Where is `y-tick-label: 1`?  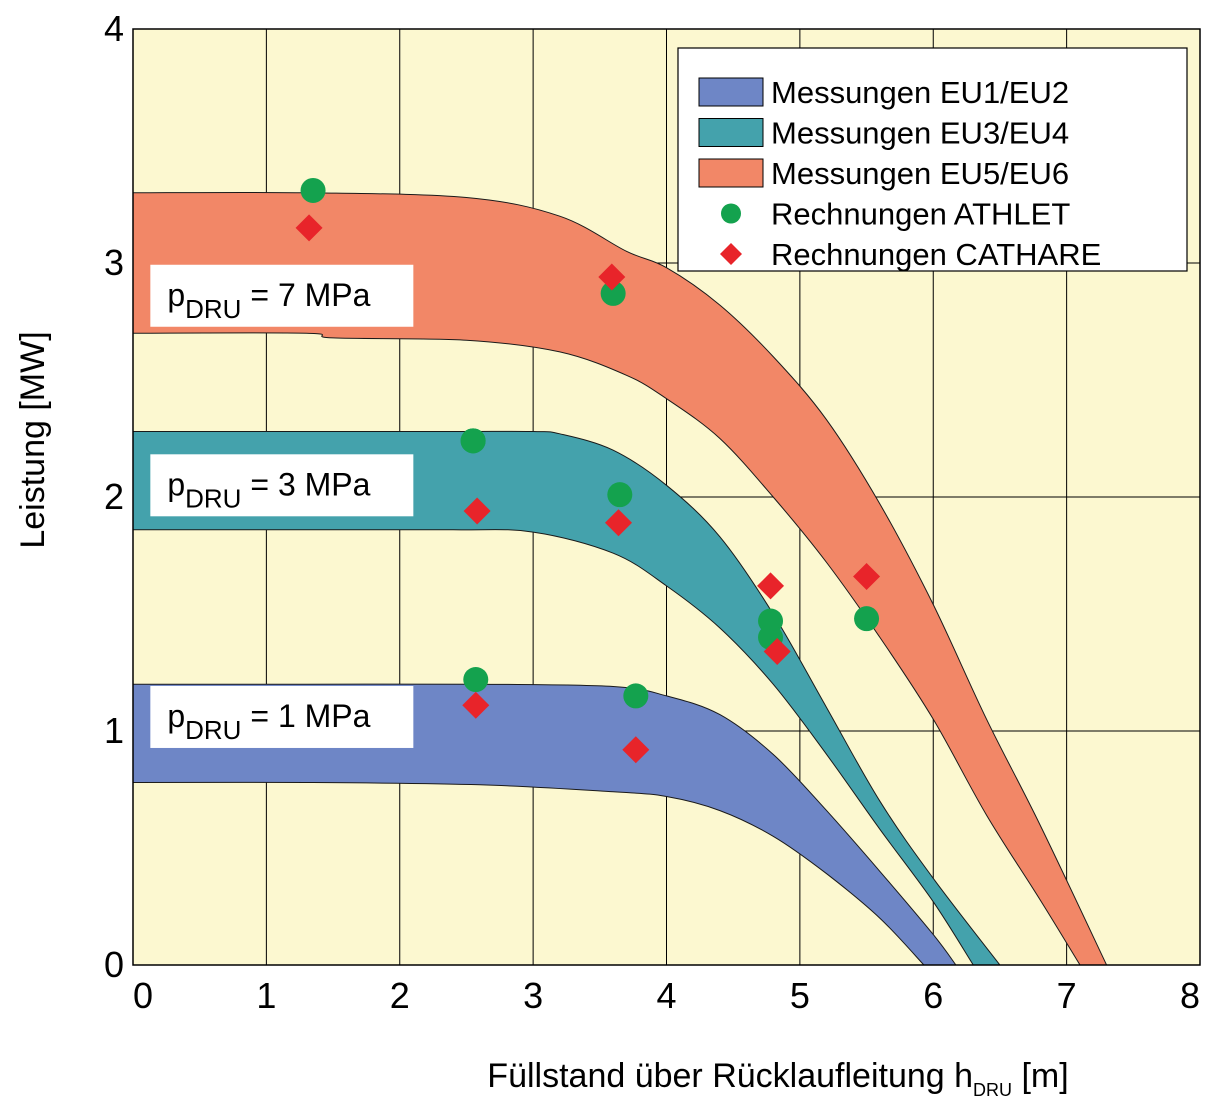
y-tick-label: 1 is located at coordinates (114, 730).